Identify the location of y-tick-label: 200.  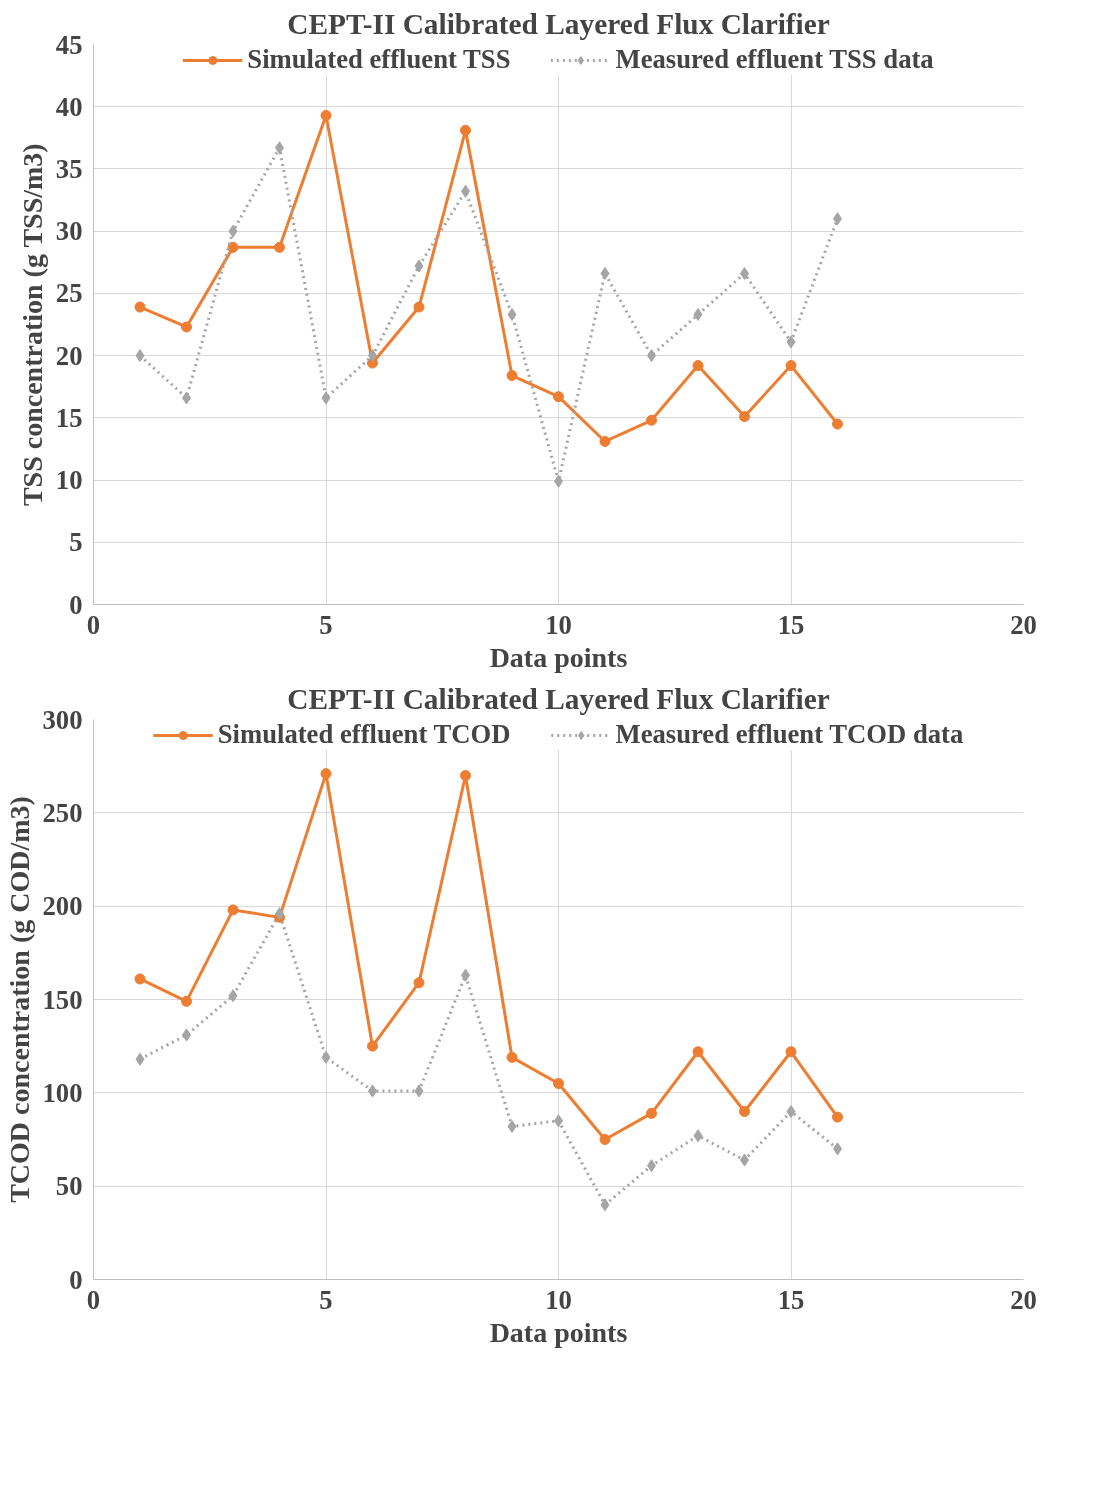
(62, 906).